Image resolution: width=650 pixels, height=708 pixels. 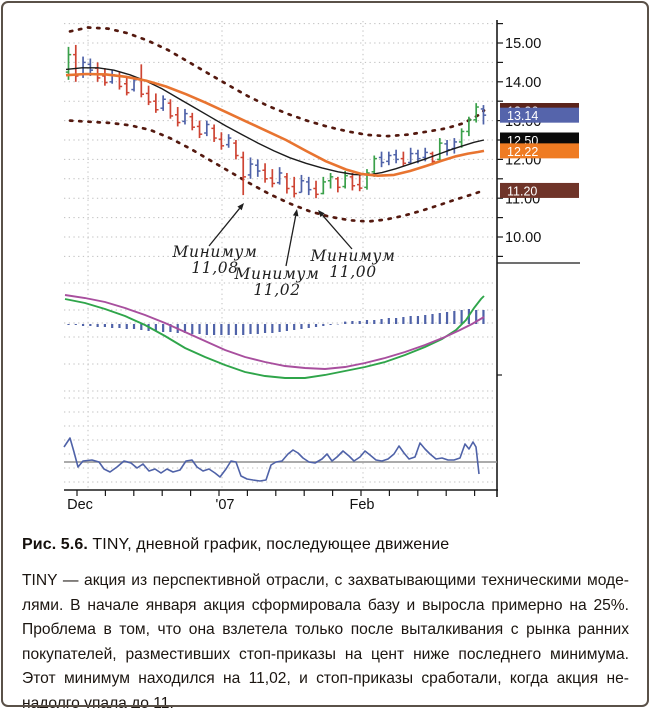 I want to click on ma-slow-flag-label: 12.22, so click(x=522, y=152).